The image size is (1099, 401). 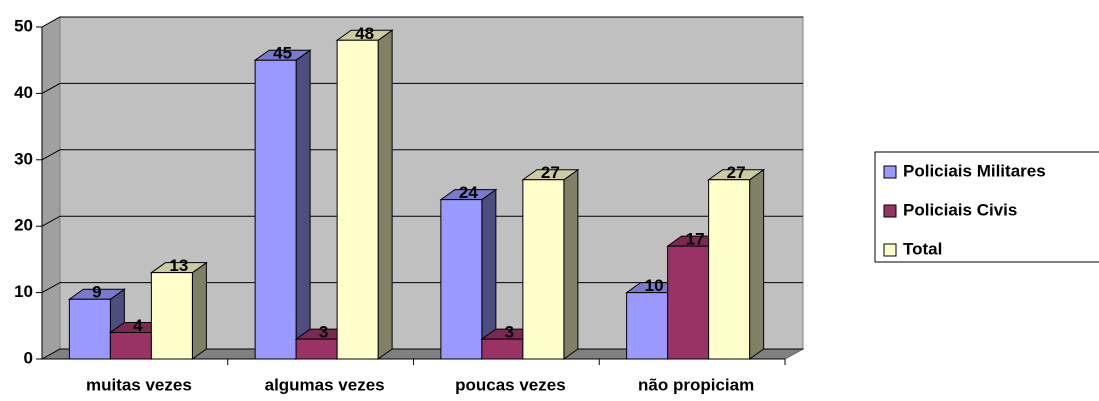 What do you see at coordinates (23, 225) in the screenshot?
I see `y-tick-label: 20` at bounding box center [23, 225].